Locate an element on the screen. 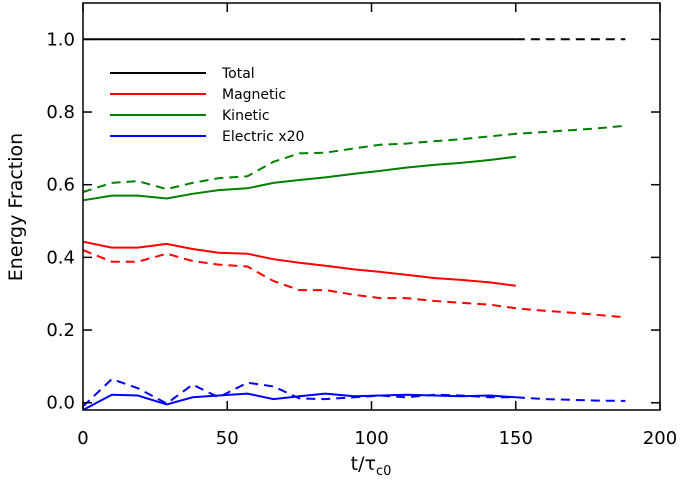  x-axis-label-sub: c0 is located at coordinates (383, 471).